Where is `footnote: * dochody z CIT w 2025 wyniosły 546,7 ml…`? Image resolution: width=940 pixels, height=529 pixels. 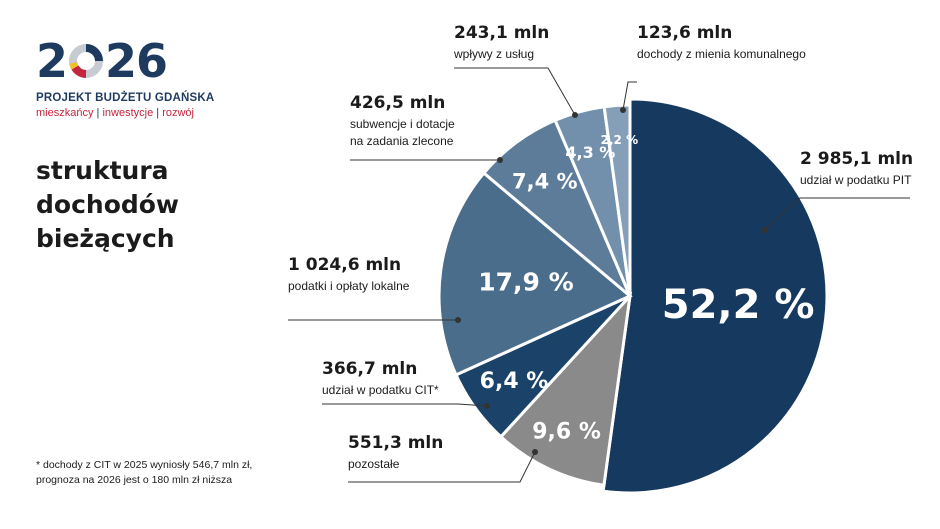 footnote: * dochody z CIT w 2025 wyniosły 546,7 ml… is located at coordinates (186, 473).